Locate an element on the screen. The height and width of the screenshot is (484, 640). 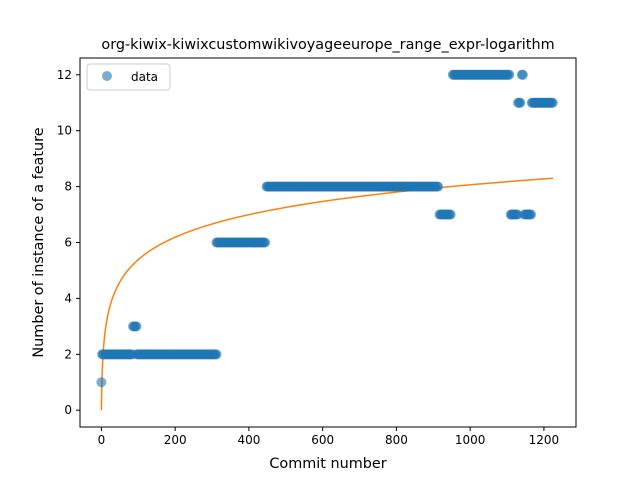
y-tick-label: 2 is located at coordinates (68, 354).